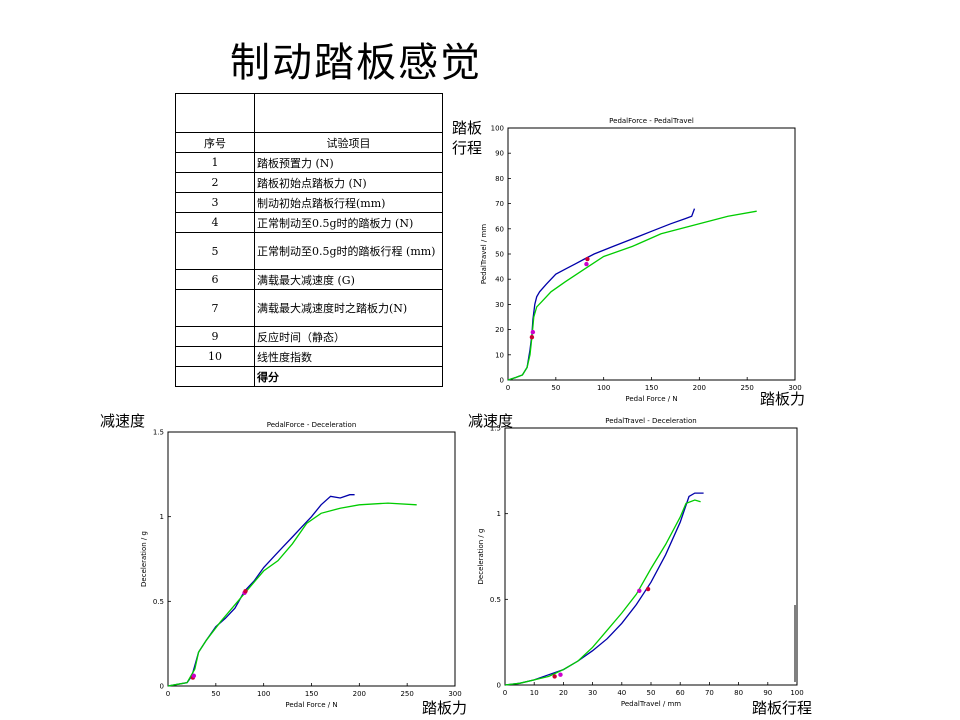 The image size is (960, 720). Describe the element at coordinates (309, 222) in the screenshot. I see `table-row: 4 正常制动至0.5g时的踏板力 (N)` at that location.